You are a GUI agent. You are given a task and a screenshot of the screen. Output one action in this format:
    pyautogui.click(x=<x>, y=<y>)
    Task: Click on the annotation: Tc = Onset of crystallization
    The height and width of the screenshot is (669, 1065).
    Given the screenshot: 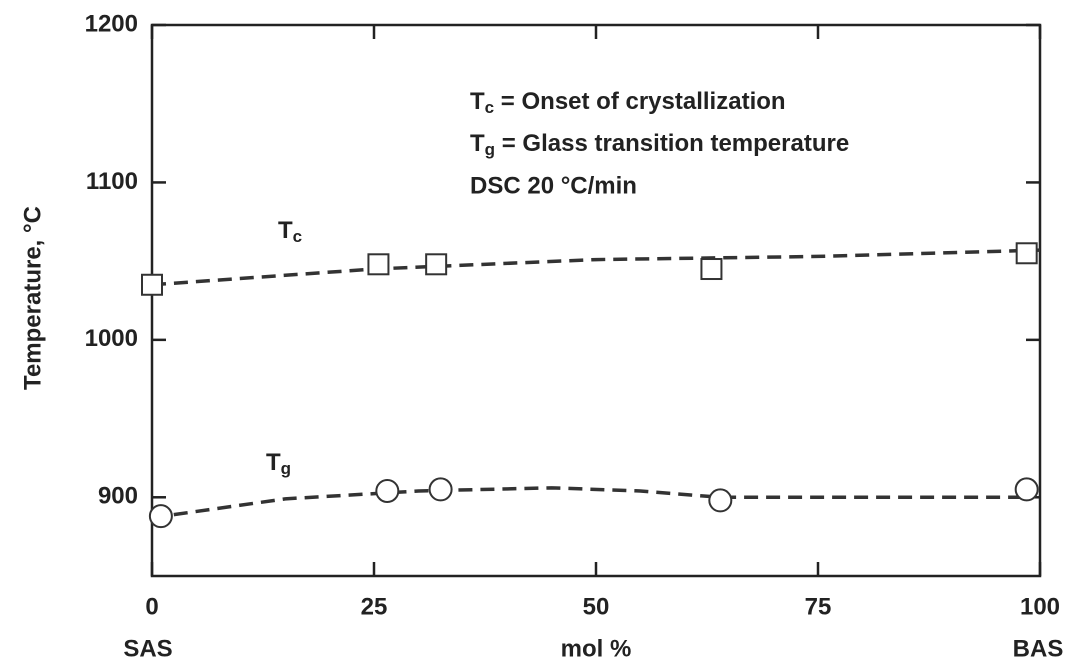 What is the action you would take?
    pyautogui.click(x=628, y=102)
    